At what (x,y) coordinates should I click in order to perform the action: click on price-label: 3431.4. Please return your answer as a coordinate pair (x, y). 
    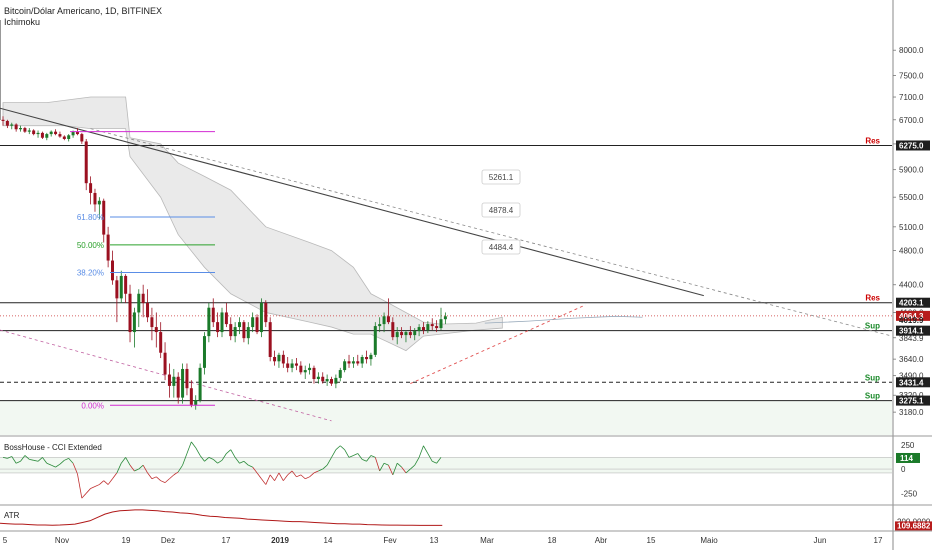
    Looking at the image, I should click on (911, 382).